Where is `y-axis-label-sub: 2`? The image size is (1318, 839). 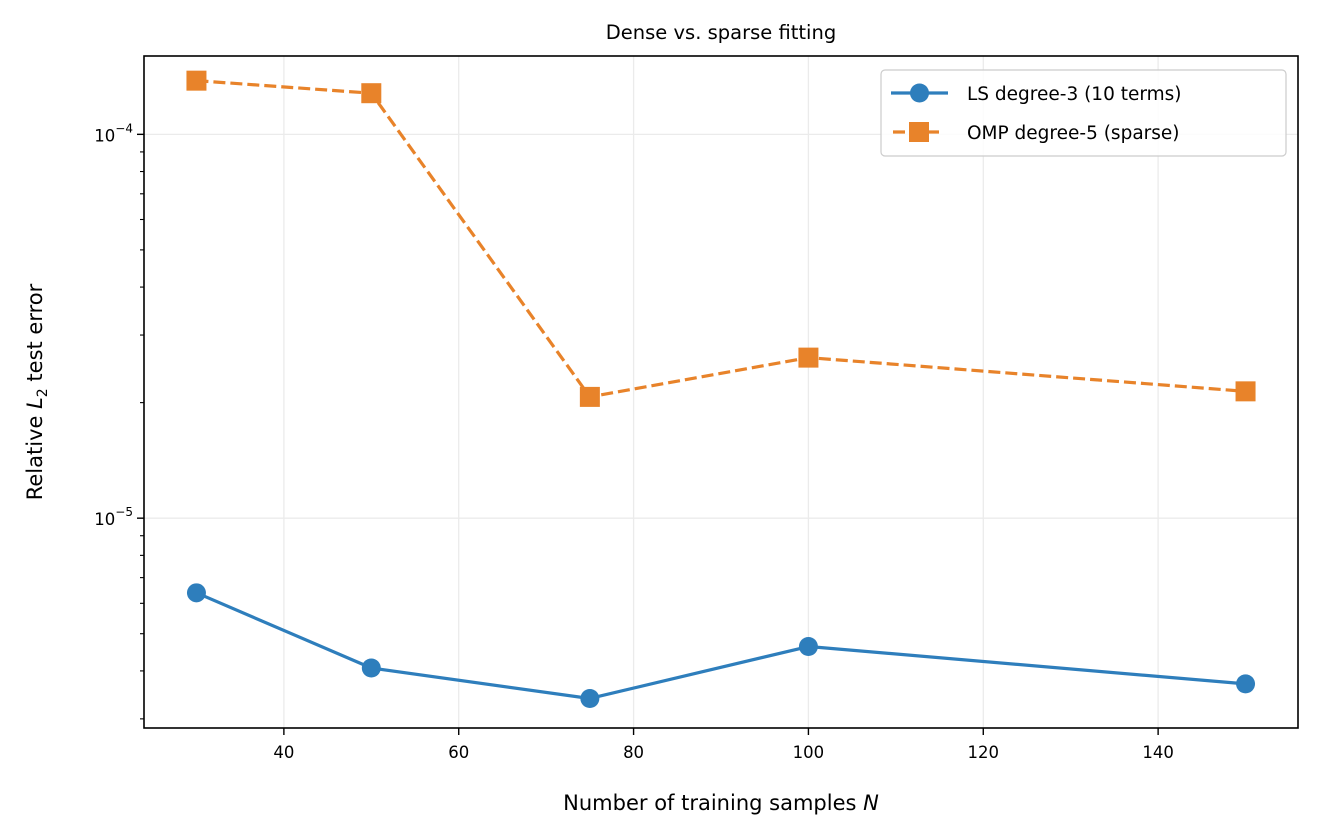
y-axis-label-sub: 2 is located at coordinates (43, 392).